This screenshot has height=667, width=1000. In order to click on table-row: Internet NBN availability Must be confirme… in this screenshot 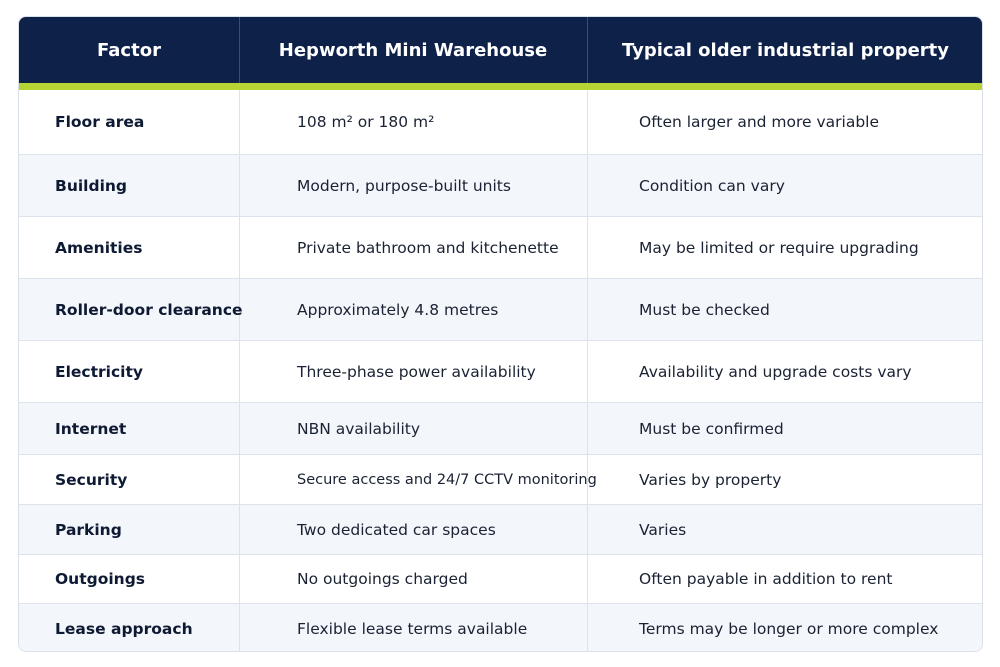, I will do `click(500, 428)`.